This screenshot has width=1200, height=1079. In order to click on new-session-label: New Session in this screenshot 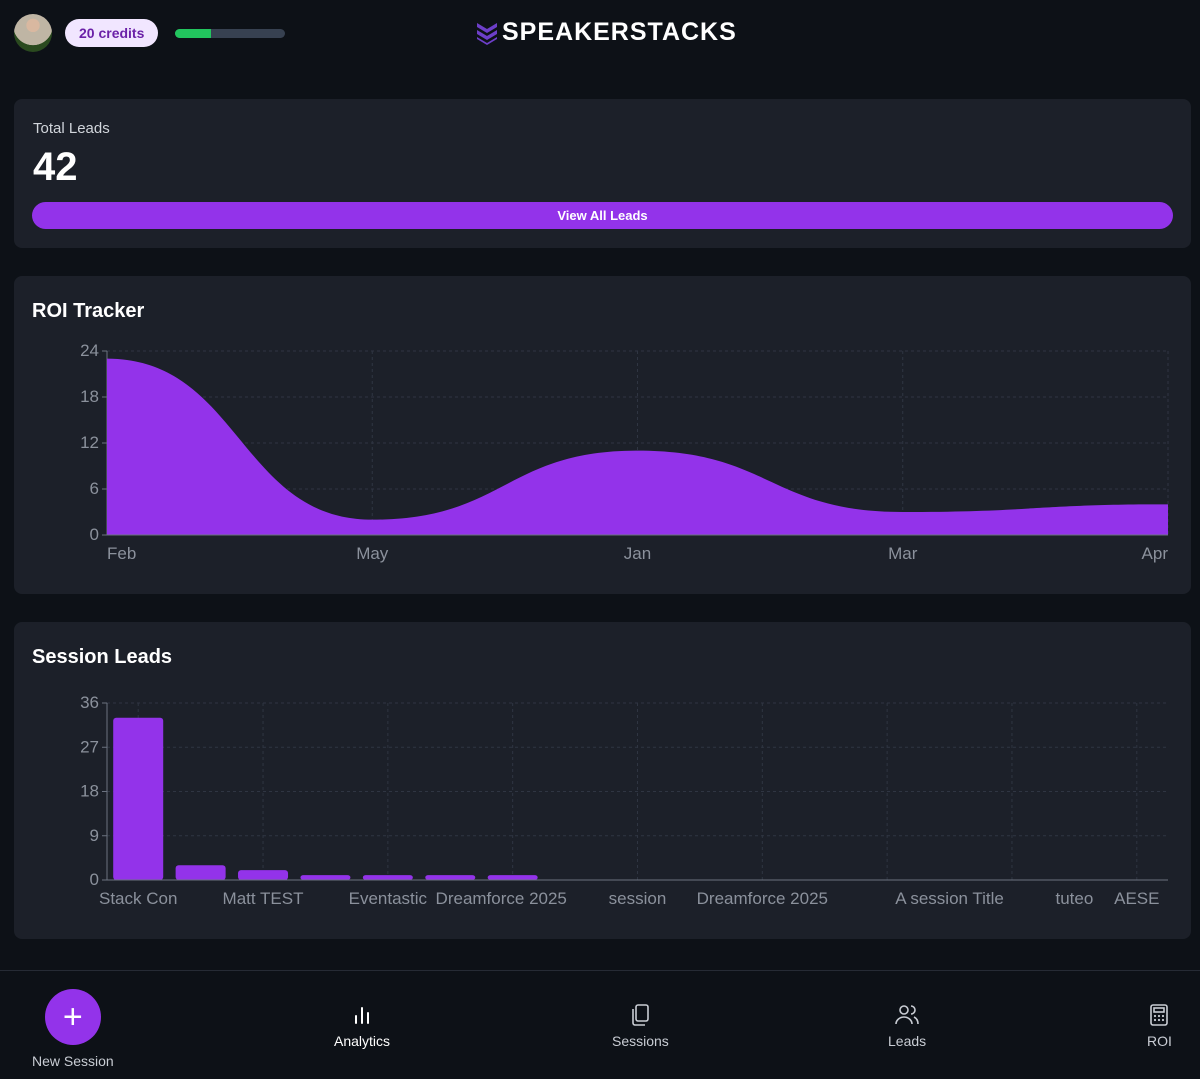, I will do `click(73, 1061)`.